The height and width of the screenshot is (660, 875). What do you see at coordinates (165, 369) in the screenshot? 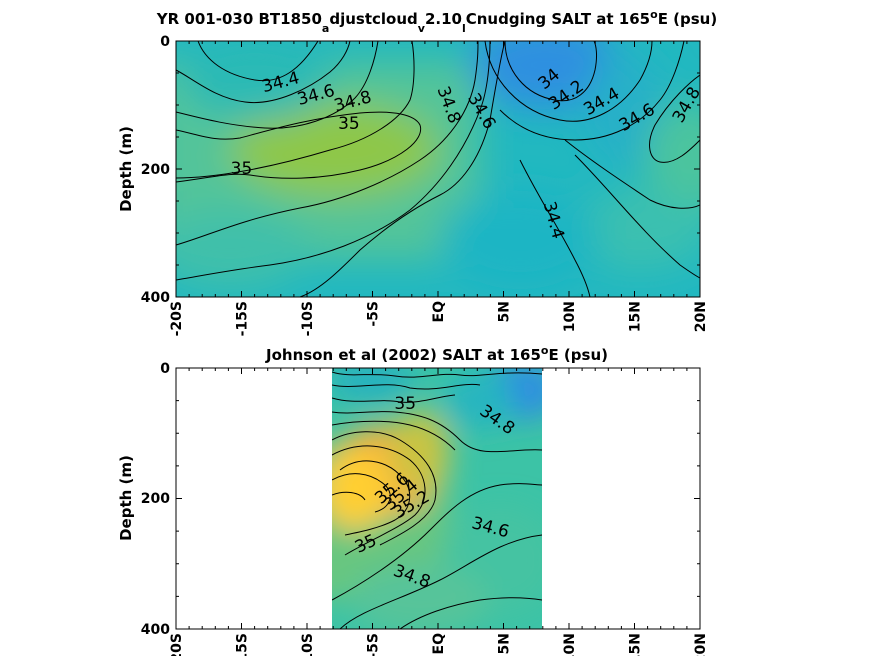
I see `bottom-ytick-label: 0` at bounding box center [165, 369].